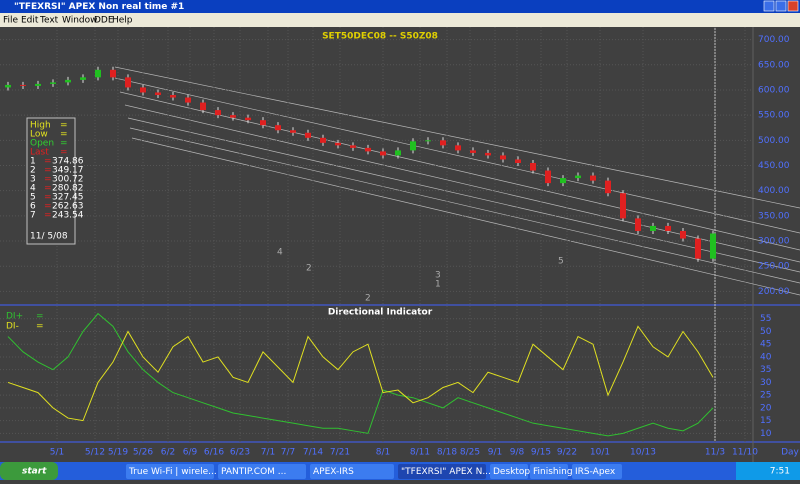 The image size is (800, 484). What do you see at coordinates (240, 453) in the screenshot?
I see `x-tick-label: 6/23` at bounding box center [240, 453].